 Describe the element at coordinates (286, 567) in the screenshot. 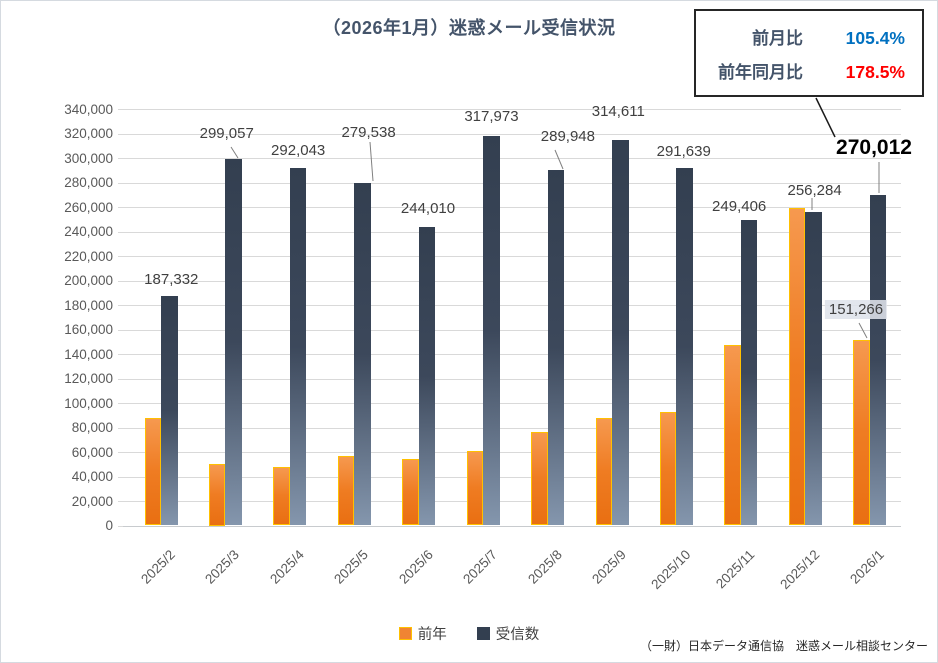

I see `x-axis-label: 2025/4` at that location.